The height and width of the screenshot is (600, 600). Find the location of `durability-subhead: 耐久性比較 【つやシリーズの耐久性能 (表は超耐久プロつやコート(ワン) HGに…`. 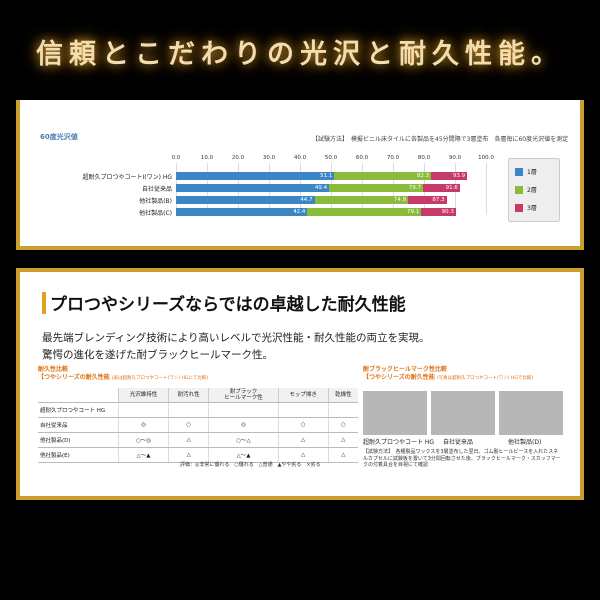

durability-subhead: 耐久性比較 【つやシリーズの耐久性能 (表は超耐久プロつやコート(ワン) HGに… is located at coordinates (123, 374).